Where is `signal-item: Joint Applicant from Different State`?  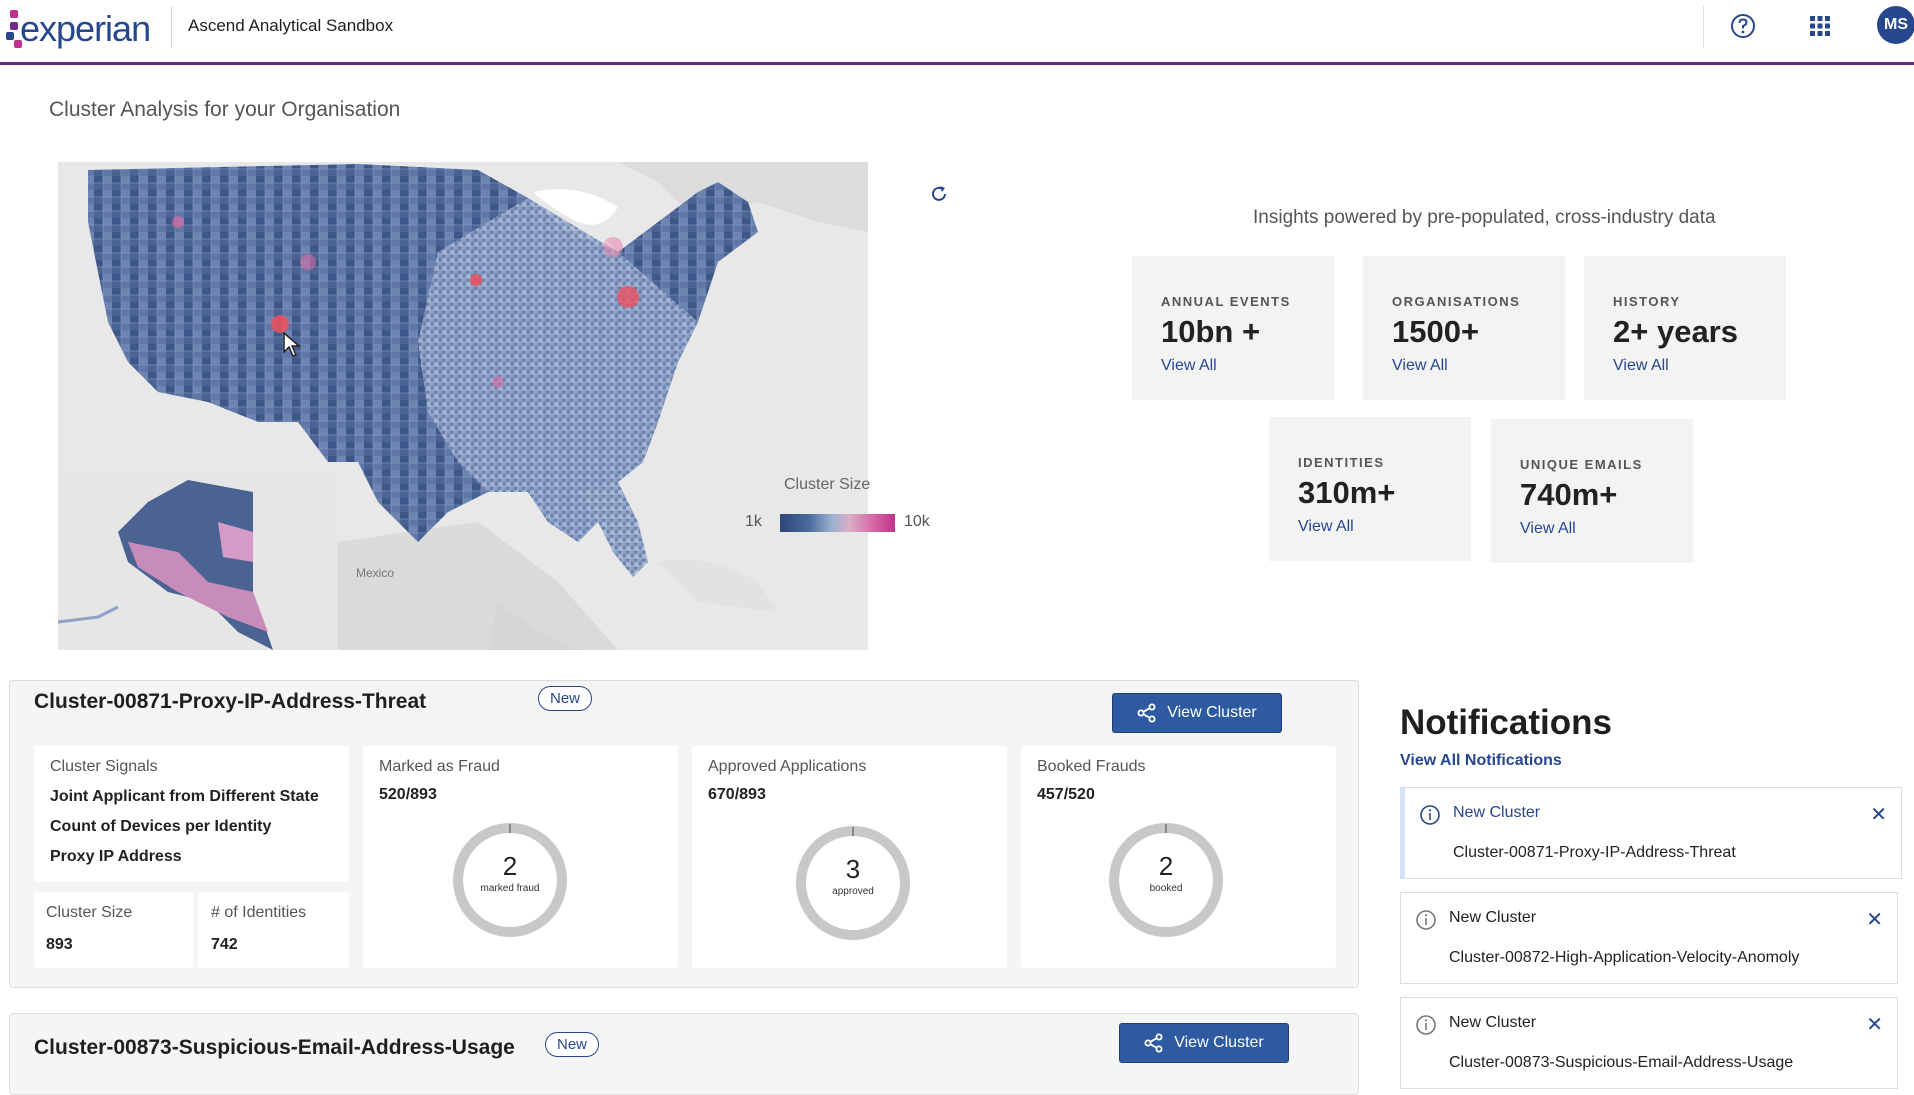 signal-item: Joint Applicant from Different State is located at coordinates (184, 796).